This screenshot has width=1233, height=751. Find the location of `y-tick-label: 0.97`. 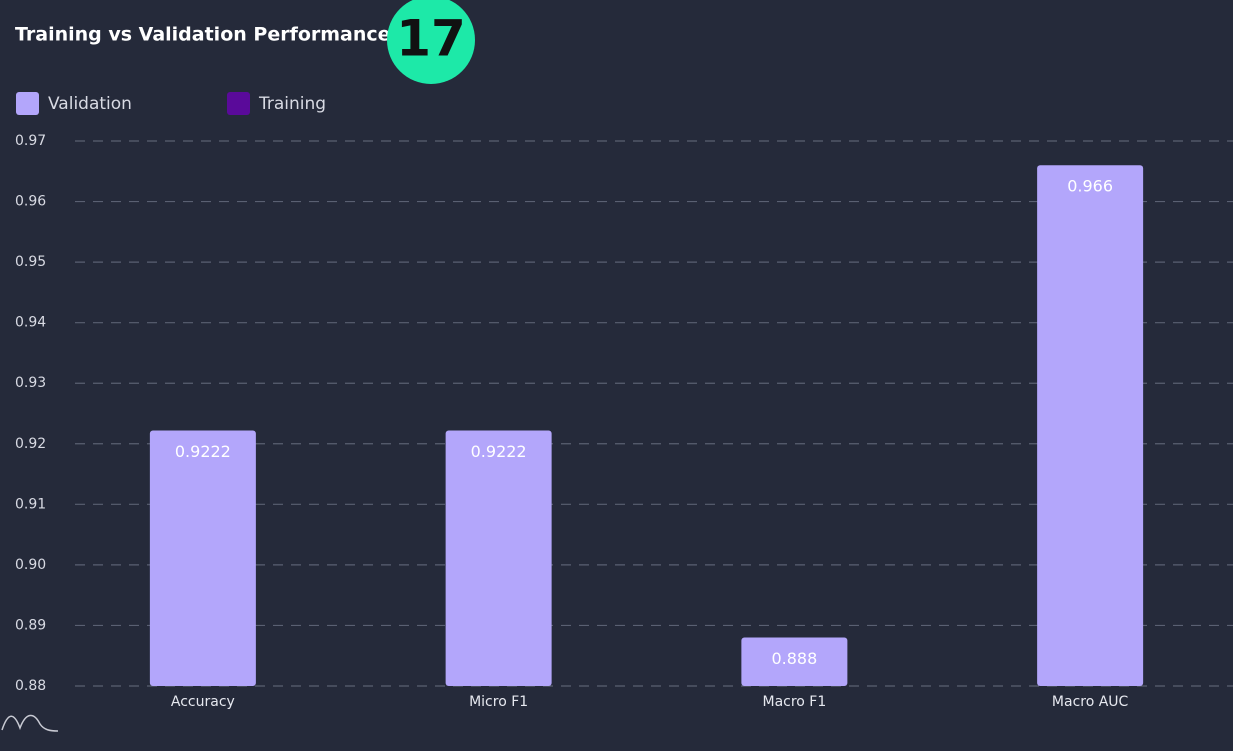

y-tick-label: 0.97 is located at coordinates (30, 141).